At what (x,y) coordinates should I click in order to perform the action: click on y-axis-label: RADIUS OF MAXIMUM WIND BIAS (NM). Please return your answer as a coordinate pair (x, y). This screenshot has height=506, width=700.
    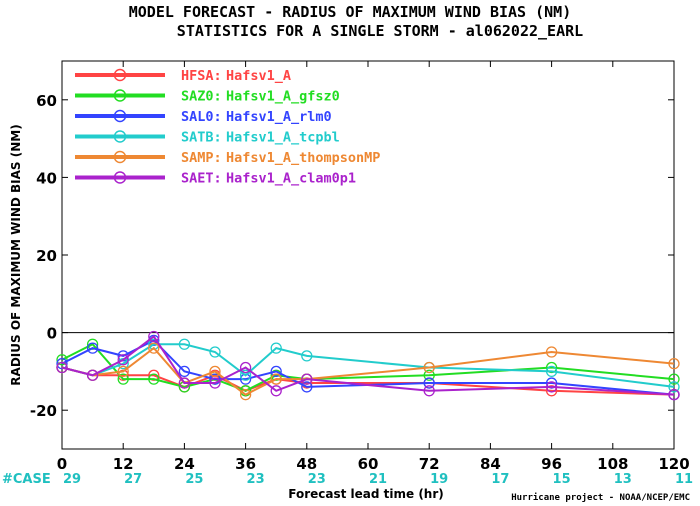
    Looking at the image, I should click on (16, 254).